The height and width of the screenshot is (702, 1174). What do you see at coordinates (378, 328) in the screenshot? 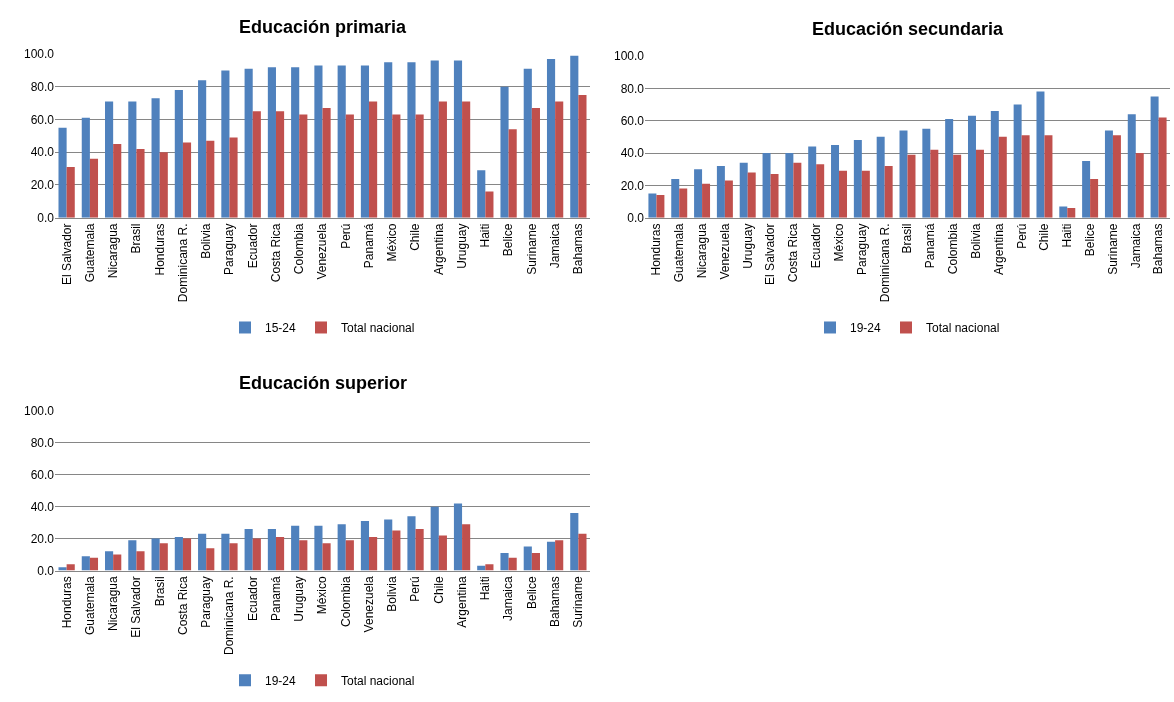
I see `legend-label: Total nacional` at bounding box center [378, 328].